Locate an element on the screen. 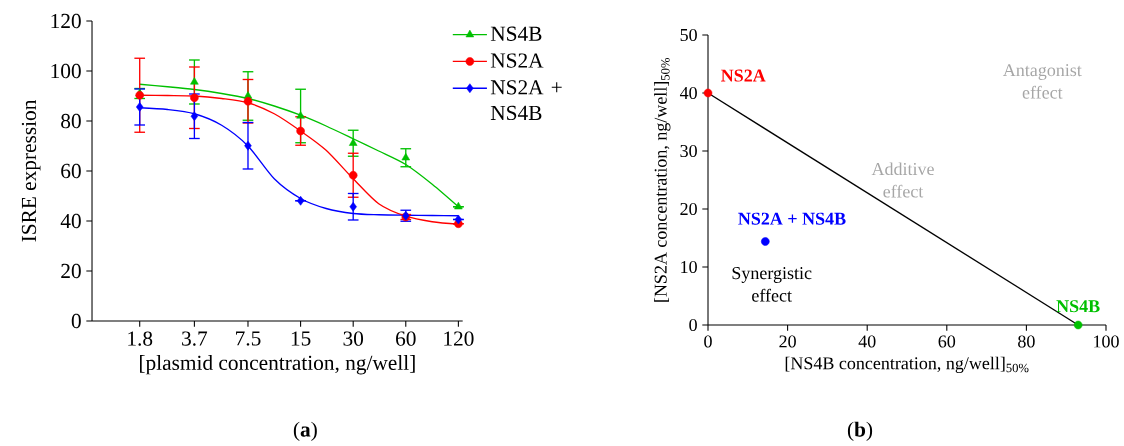  x-axis-title: [NS4B concentration, ng/well]$_{50%}$ is located at coordinates (907, 365).